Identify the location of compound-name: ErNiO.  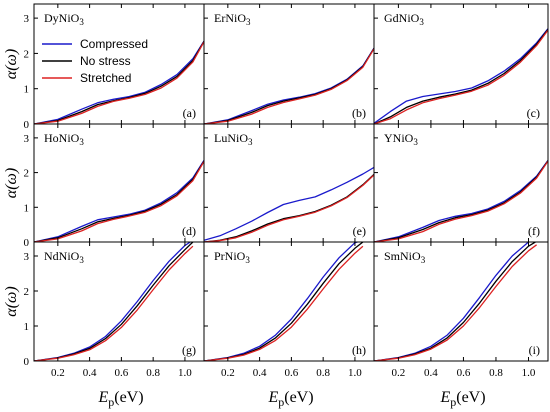
(230, 18).